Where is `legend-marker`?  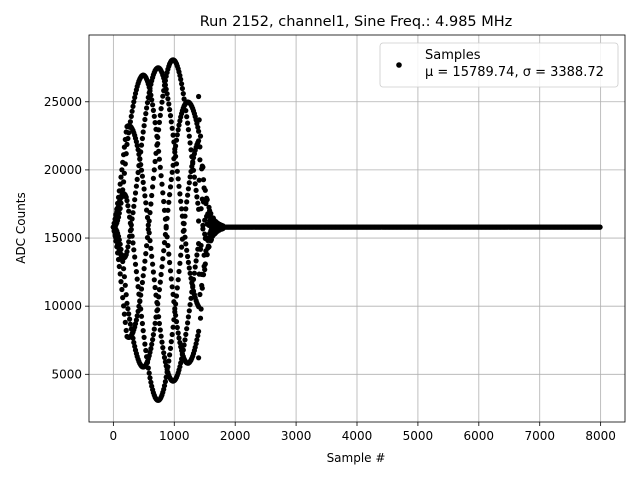
legend-marker is located at coordinates (399, 65).